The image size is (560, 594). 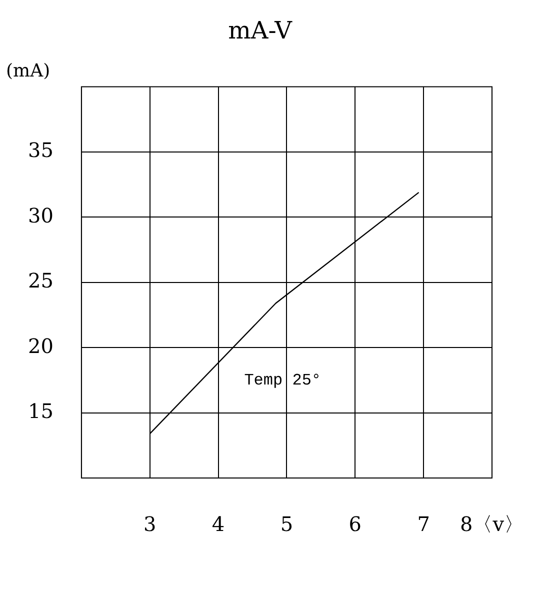 I want to click on y-tick-label: 35, so click(x=41, y=150).